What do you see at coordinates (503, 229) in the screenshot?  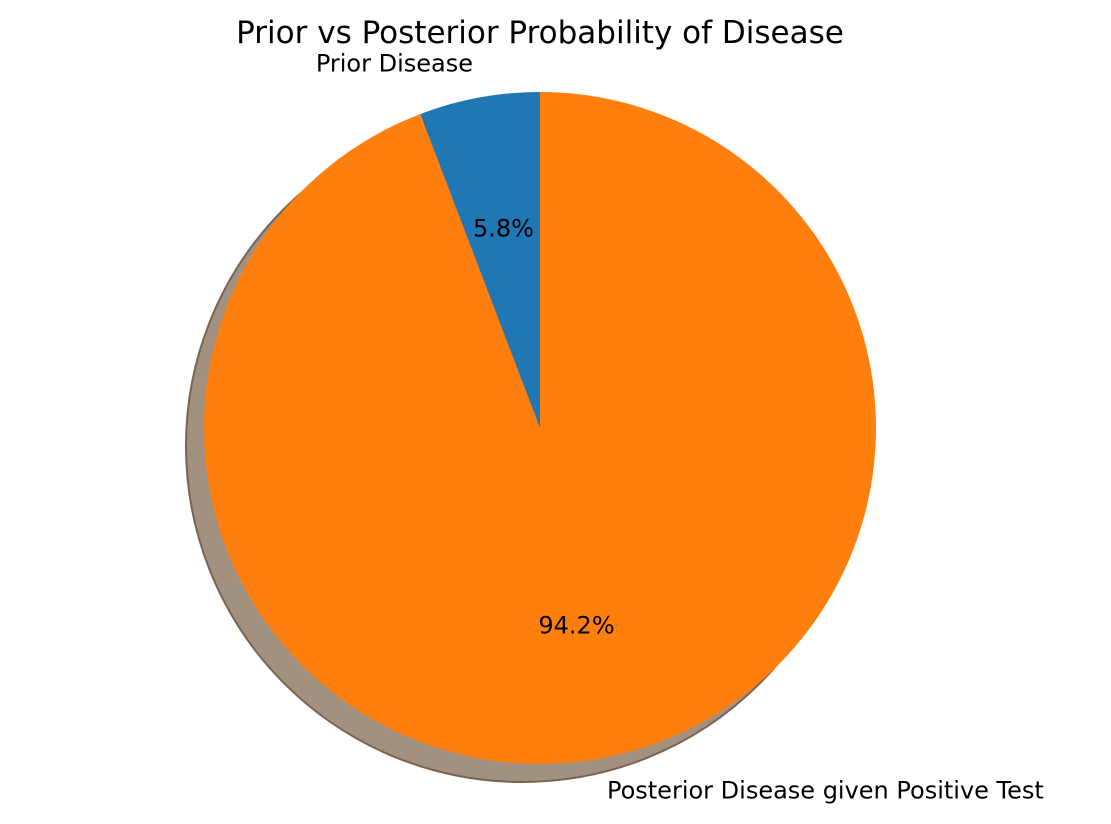 I see `slice-percent-label: 5.8%` at bounding box center [503, 229].